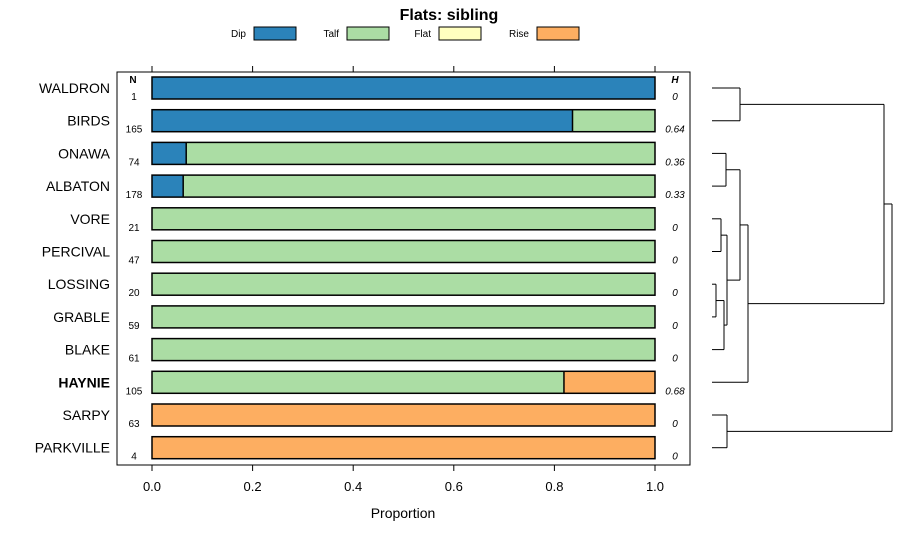  Describe the element at coordinates (558, 33) in the screenshot. I see `legend-swatch-rise` at that location.